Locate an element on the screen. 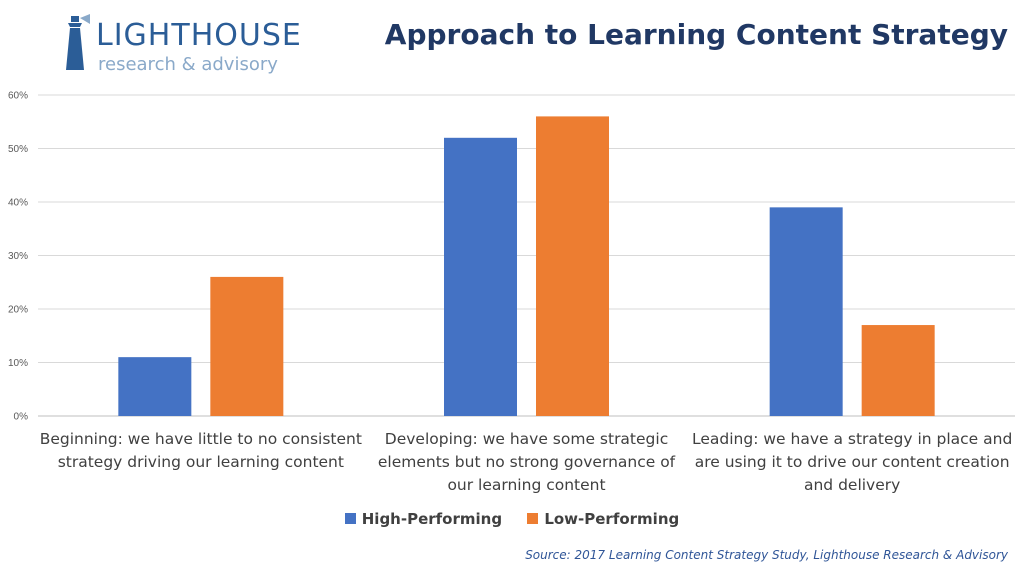 The image size is (1024, 576). y-tick-label: 0% is located at coordinates (21, 417).